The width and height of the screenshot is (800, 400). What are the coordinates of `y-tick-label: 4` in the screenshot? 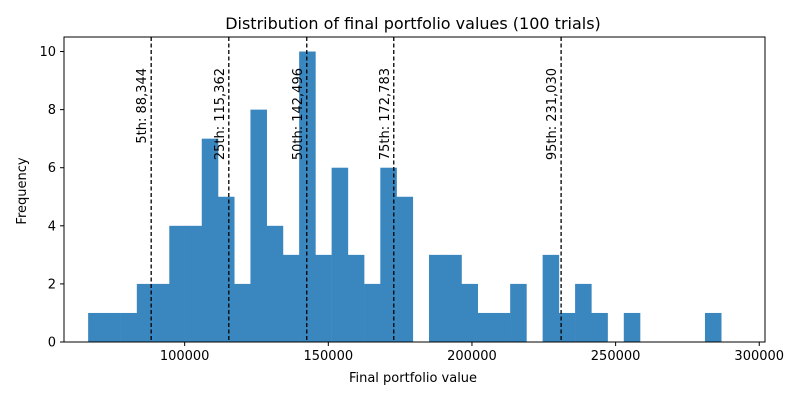 It's located at (52, 226).